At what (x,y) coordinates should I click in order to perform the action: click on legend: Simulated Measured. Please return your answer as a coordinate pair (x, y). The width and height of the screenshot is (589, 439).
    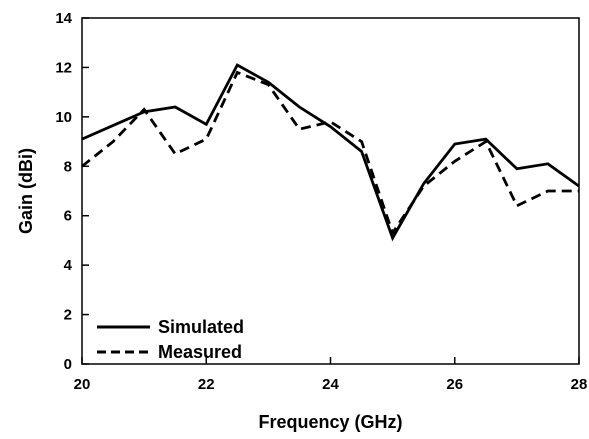
    Looking at the image, I should click on (170, 339).